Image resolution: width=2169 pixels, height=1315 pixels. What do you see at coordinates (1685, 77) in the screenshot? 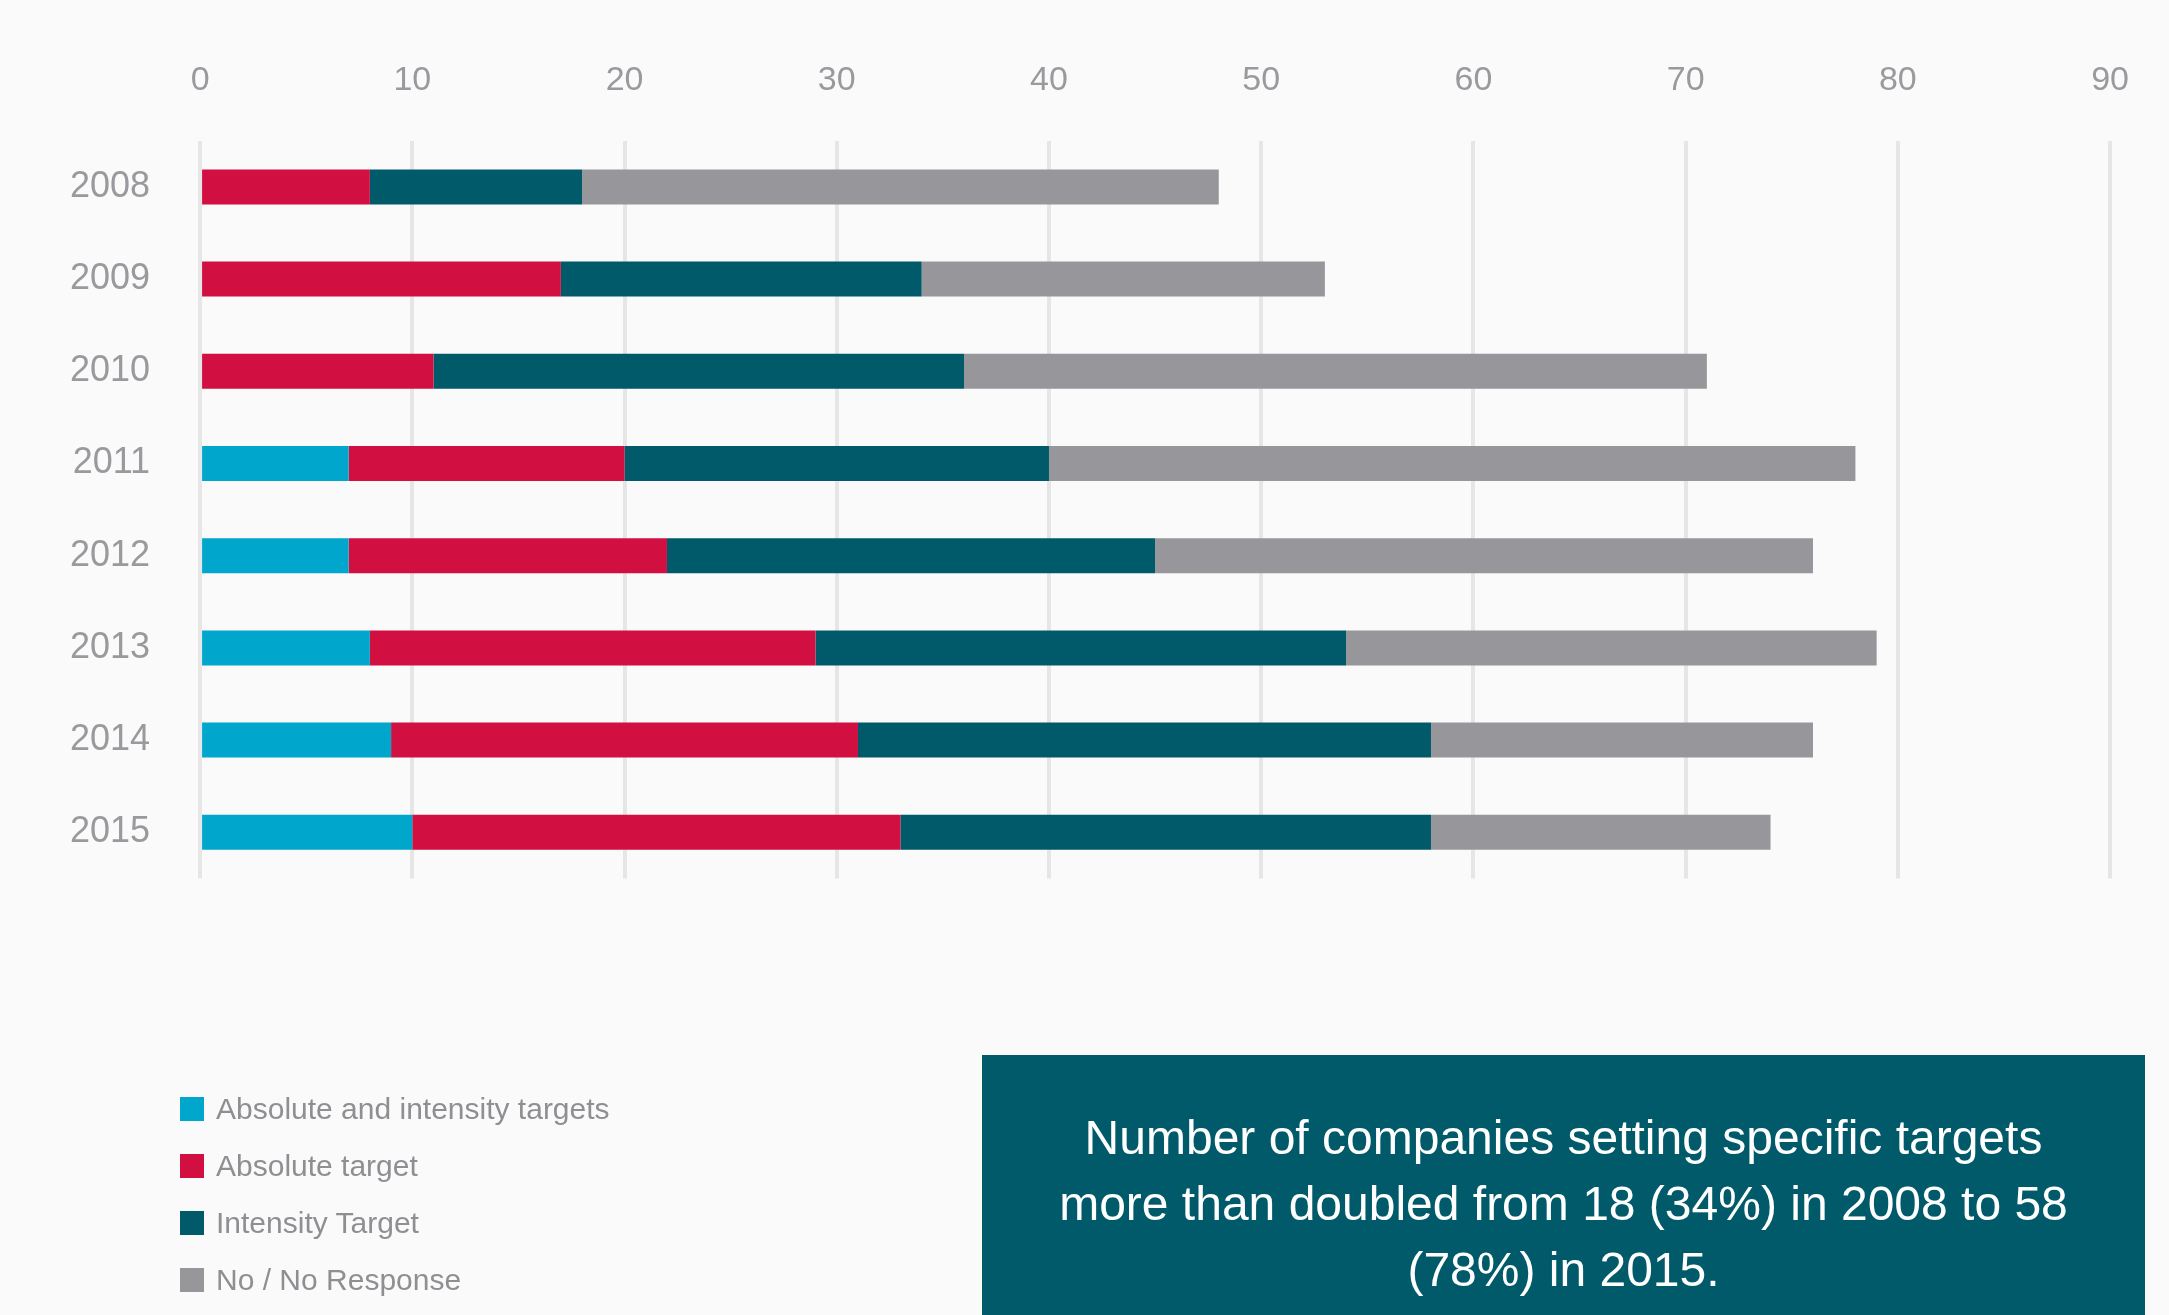
I see `x-tick-label: 70` at bounding box center [1685, 77].